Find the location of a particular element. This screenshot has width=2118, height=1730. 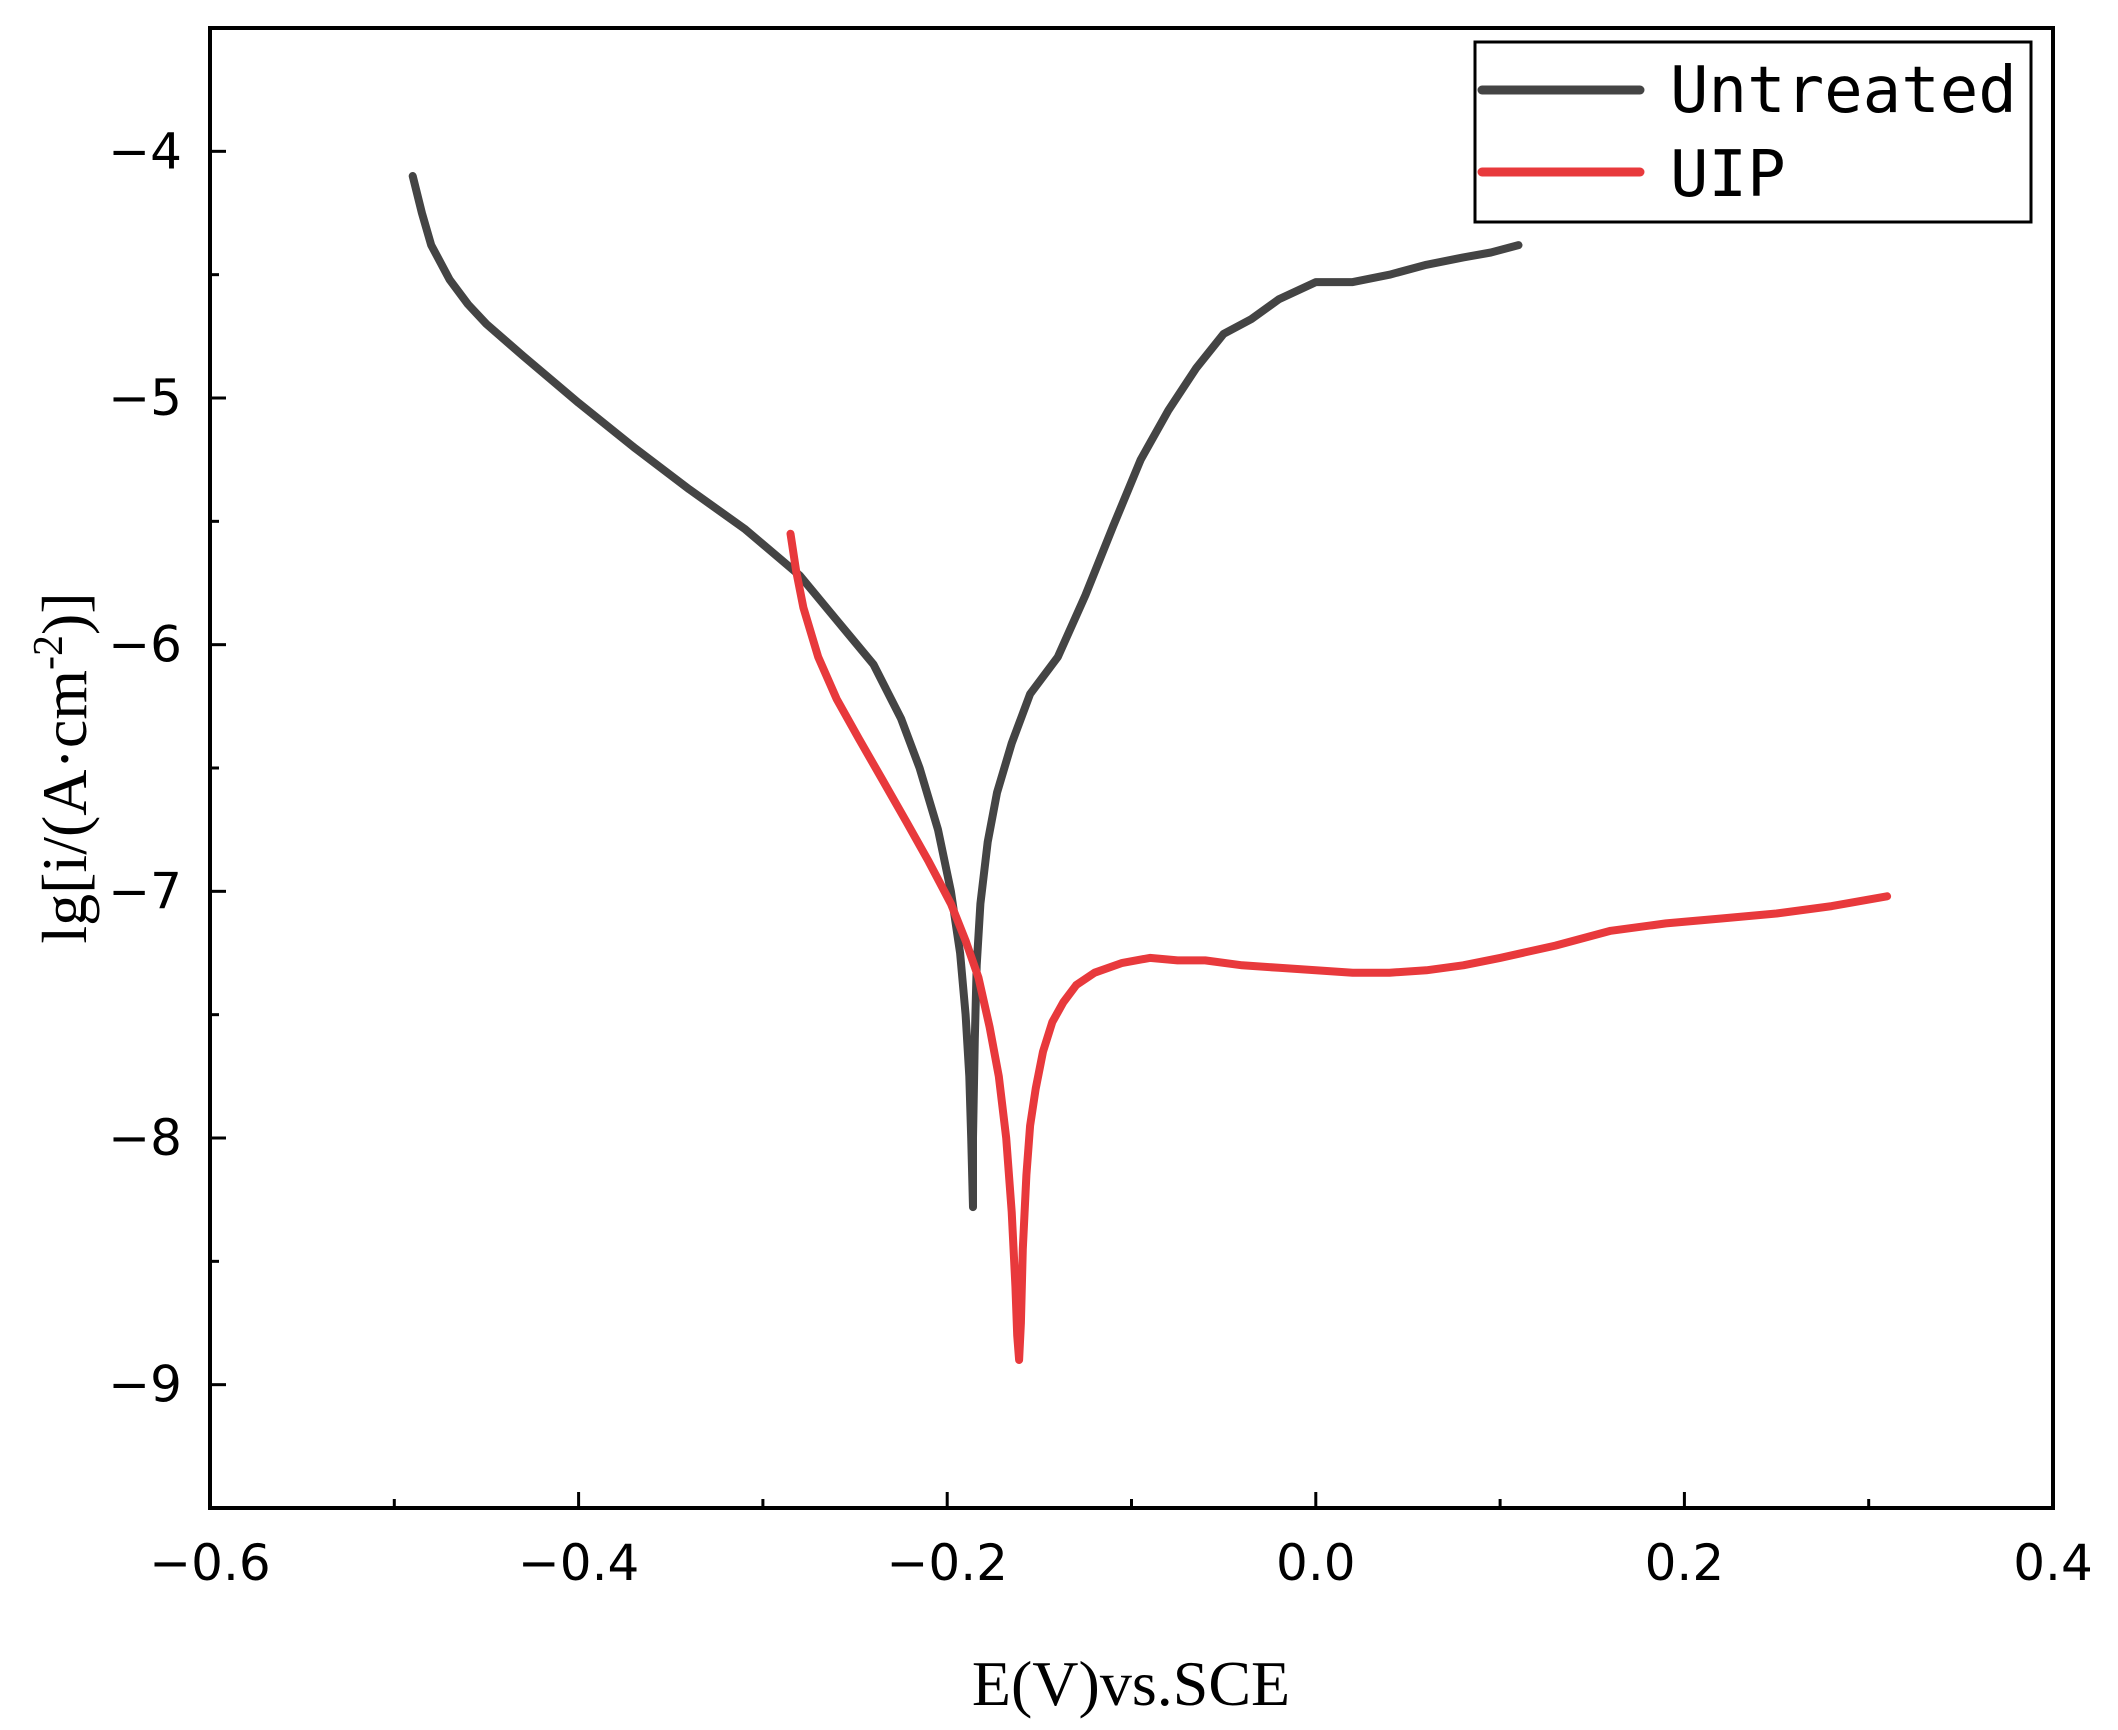

legend: Untreated UIP is located at coordinates (1753, 132).